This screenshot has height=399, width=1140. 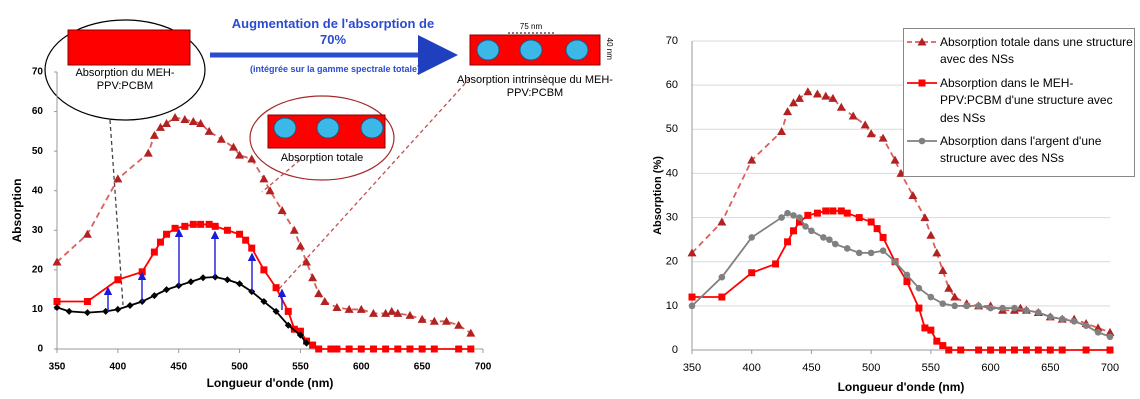 What do you see at coordinates (931, 368) in the screenshot?
I see `x-tick-label: 550` at bounding box center [931, 368].